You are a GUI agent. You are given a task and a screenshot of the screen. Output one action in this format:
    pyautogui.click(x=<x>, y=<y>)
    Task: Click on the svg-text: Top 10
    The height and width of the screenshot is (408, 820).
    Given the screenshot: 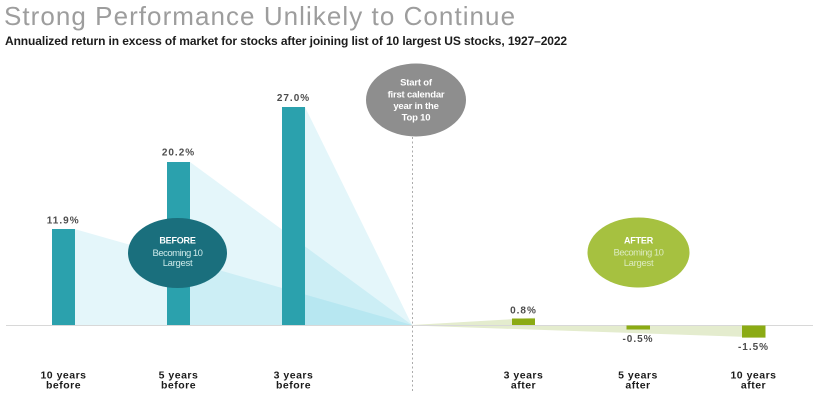 What is the action you would take?
    pyautogui.click(x=416, y=118)
    